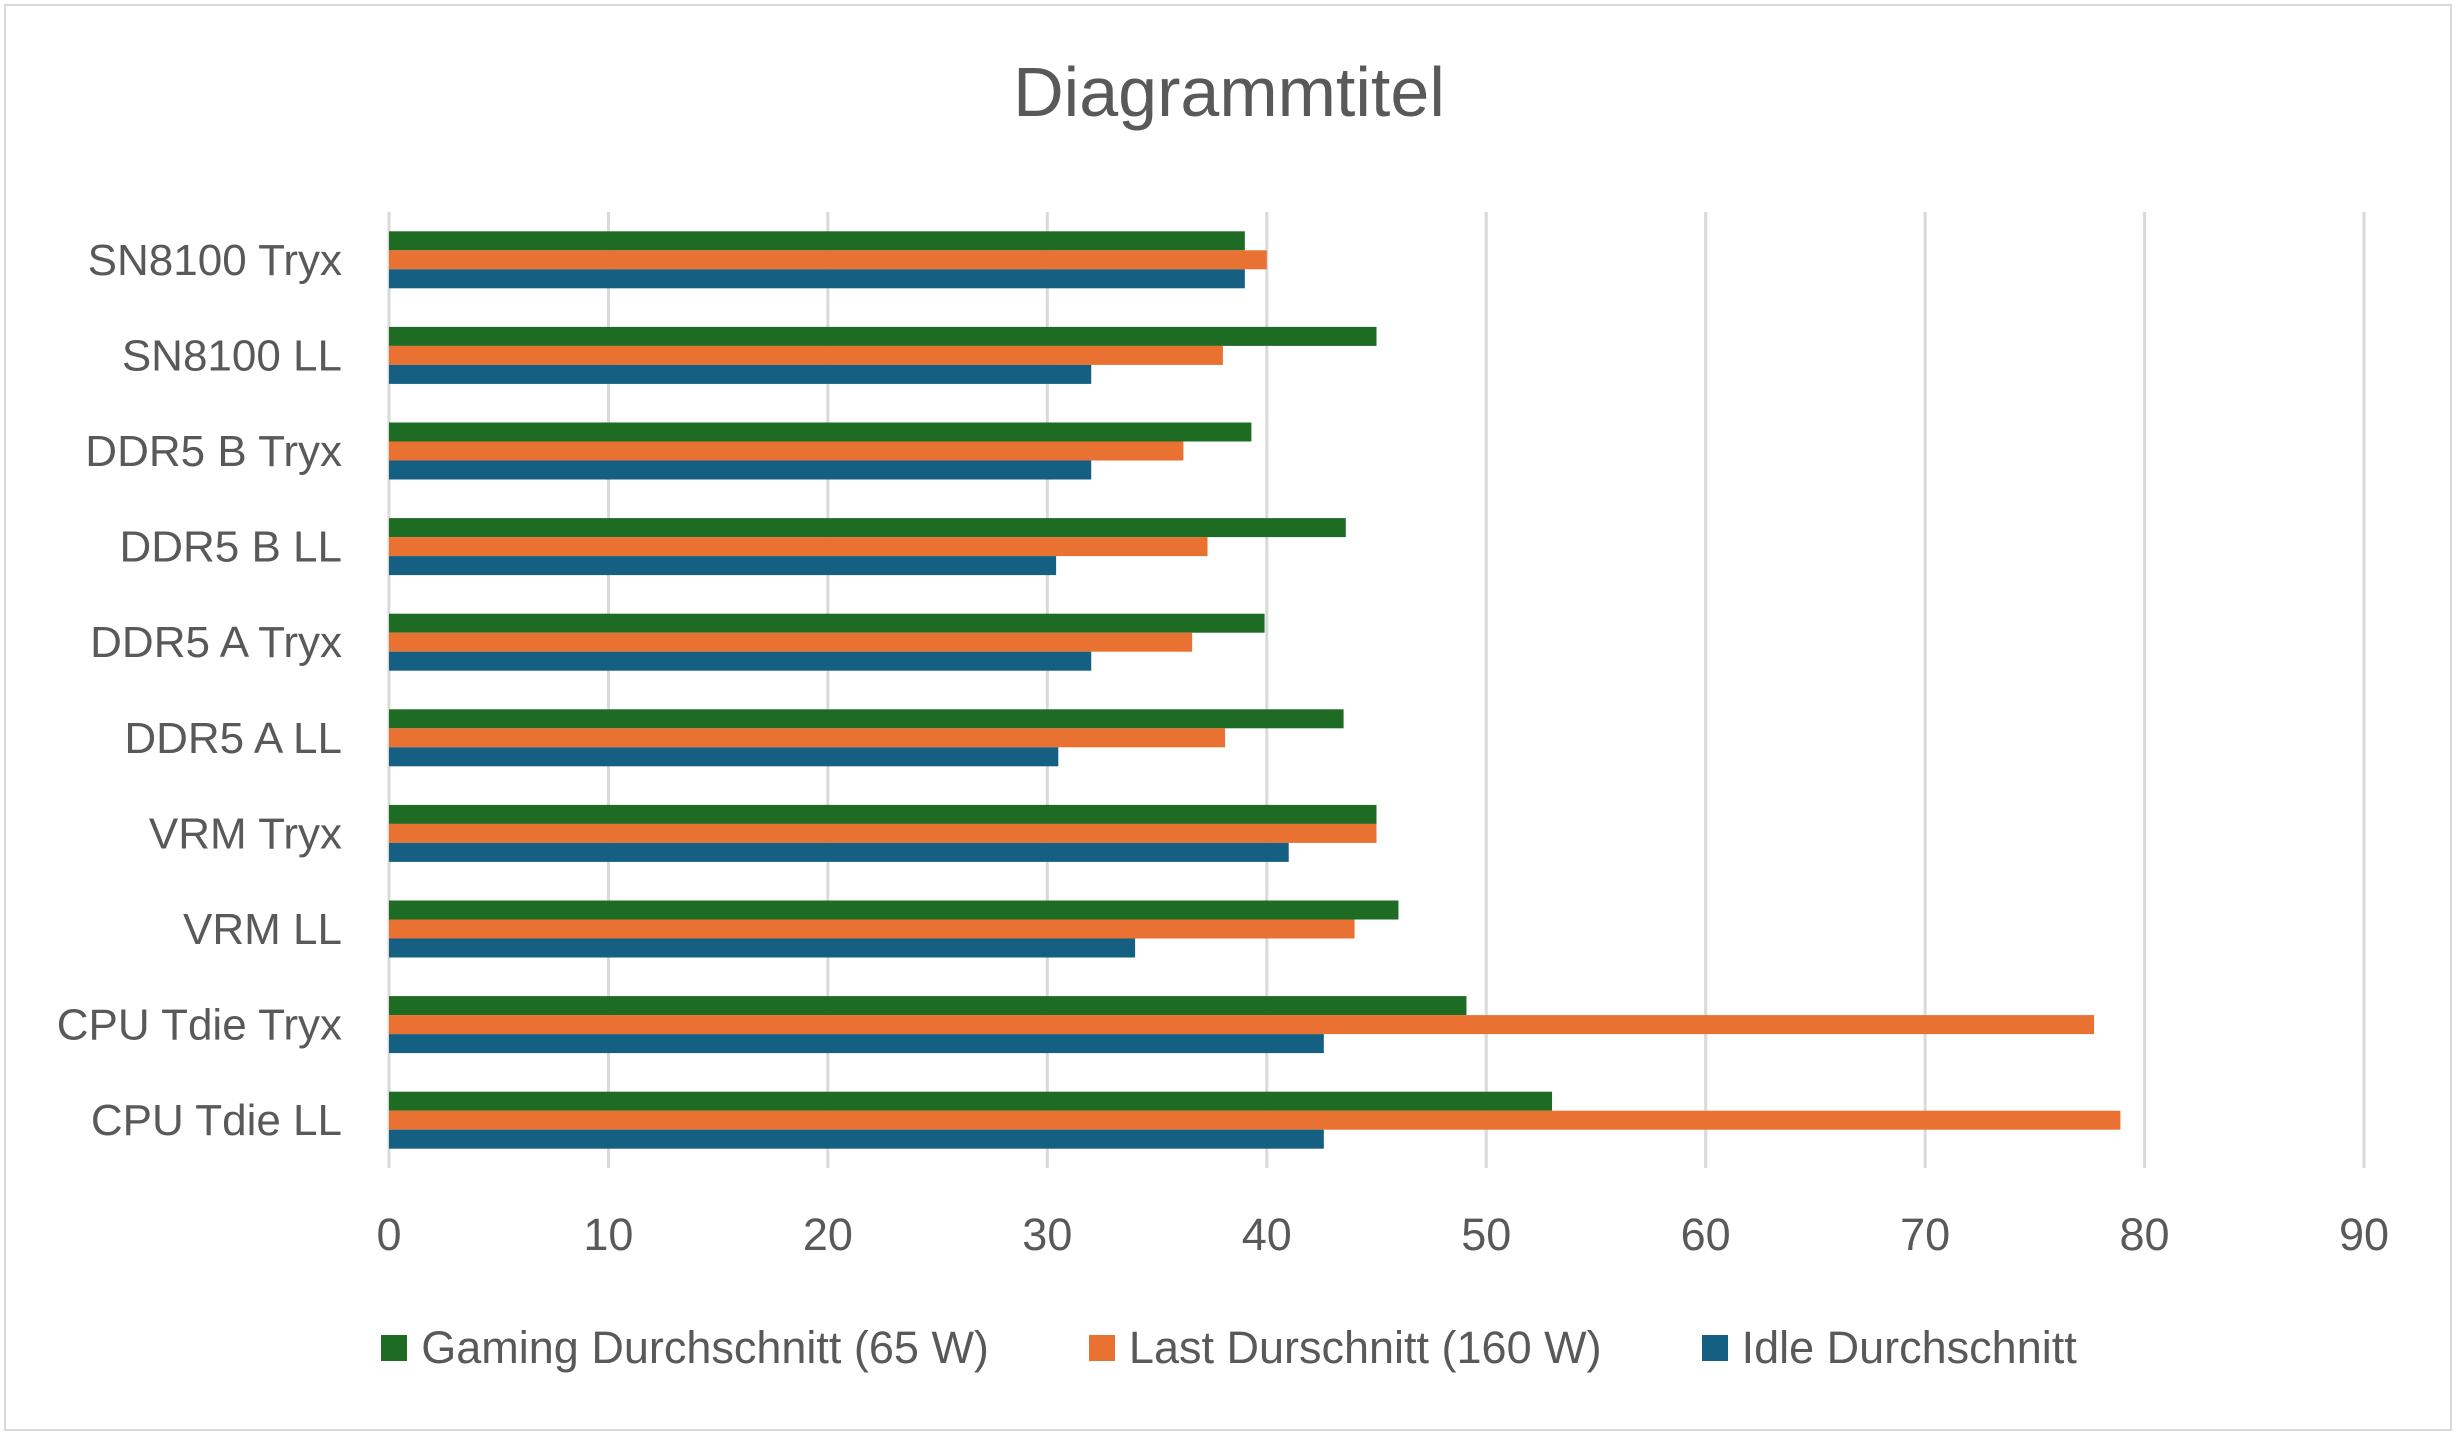 The height and width of the screenshot is (1437, 2458). I want to click on x-tick-label: 50, so click(1486, 1234).